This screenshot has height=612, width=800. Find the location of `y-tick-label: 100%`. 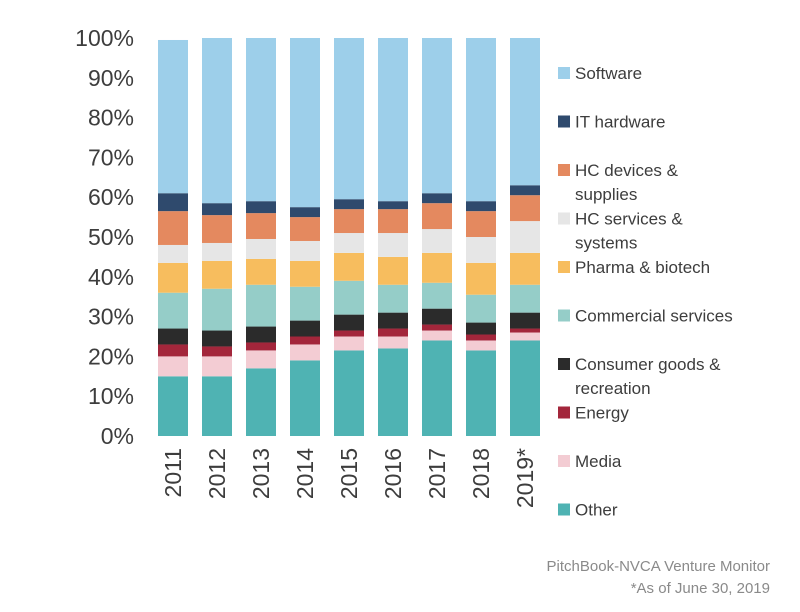

y-tick-label: 100% is located at coordinates (104, 38).